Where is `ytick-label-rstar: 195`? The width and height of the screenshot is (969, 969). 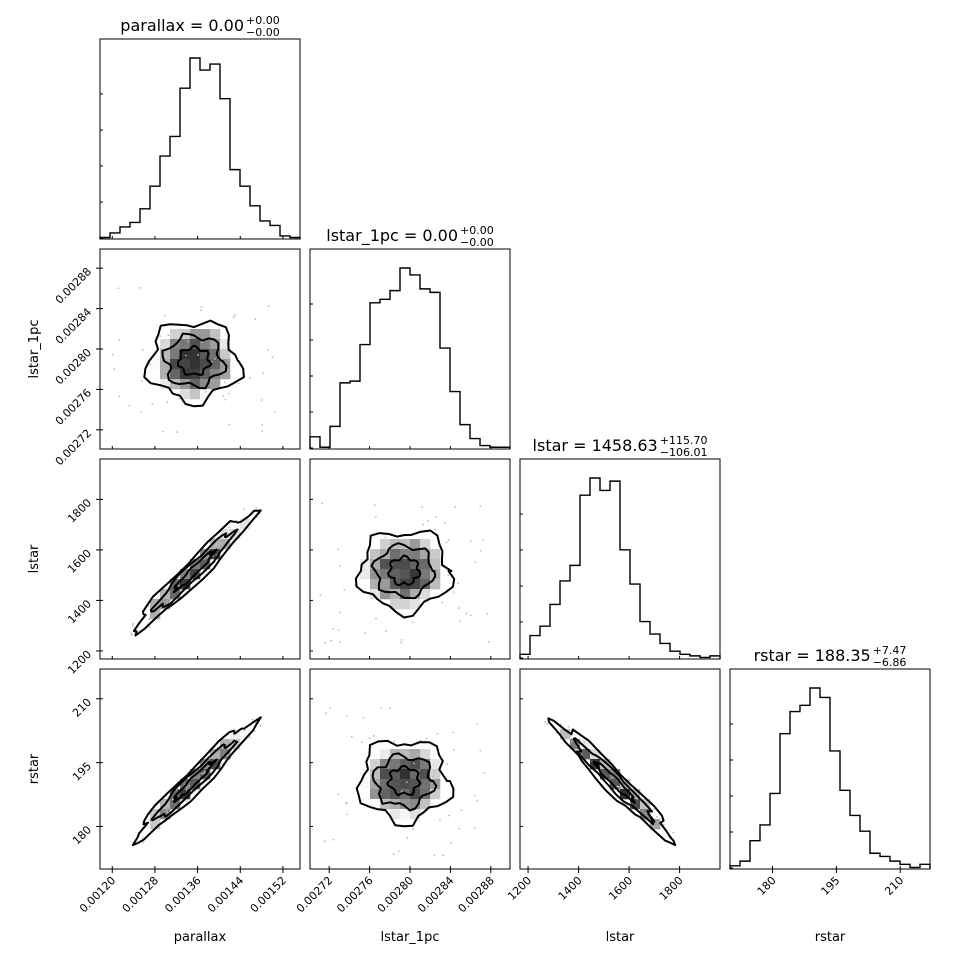
ytick-label-rstar: 195 is located at coordinates (82, 772).